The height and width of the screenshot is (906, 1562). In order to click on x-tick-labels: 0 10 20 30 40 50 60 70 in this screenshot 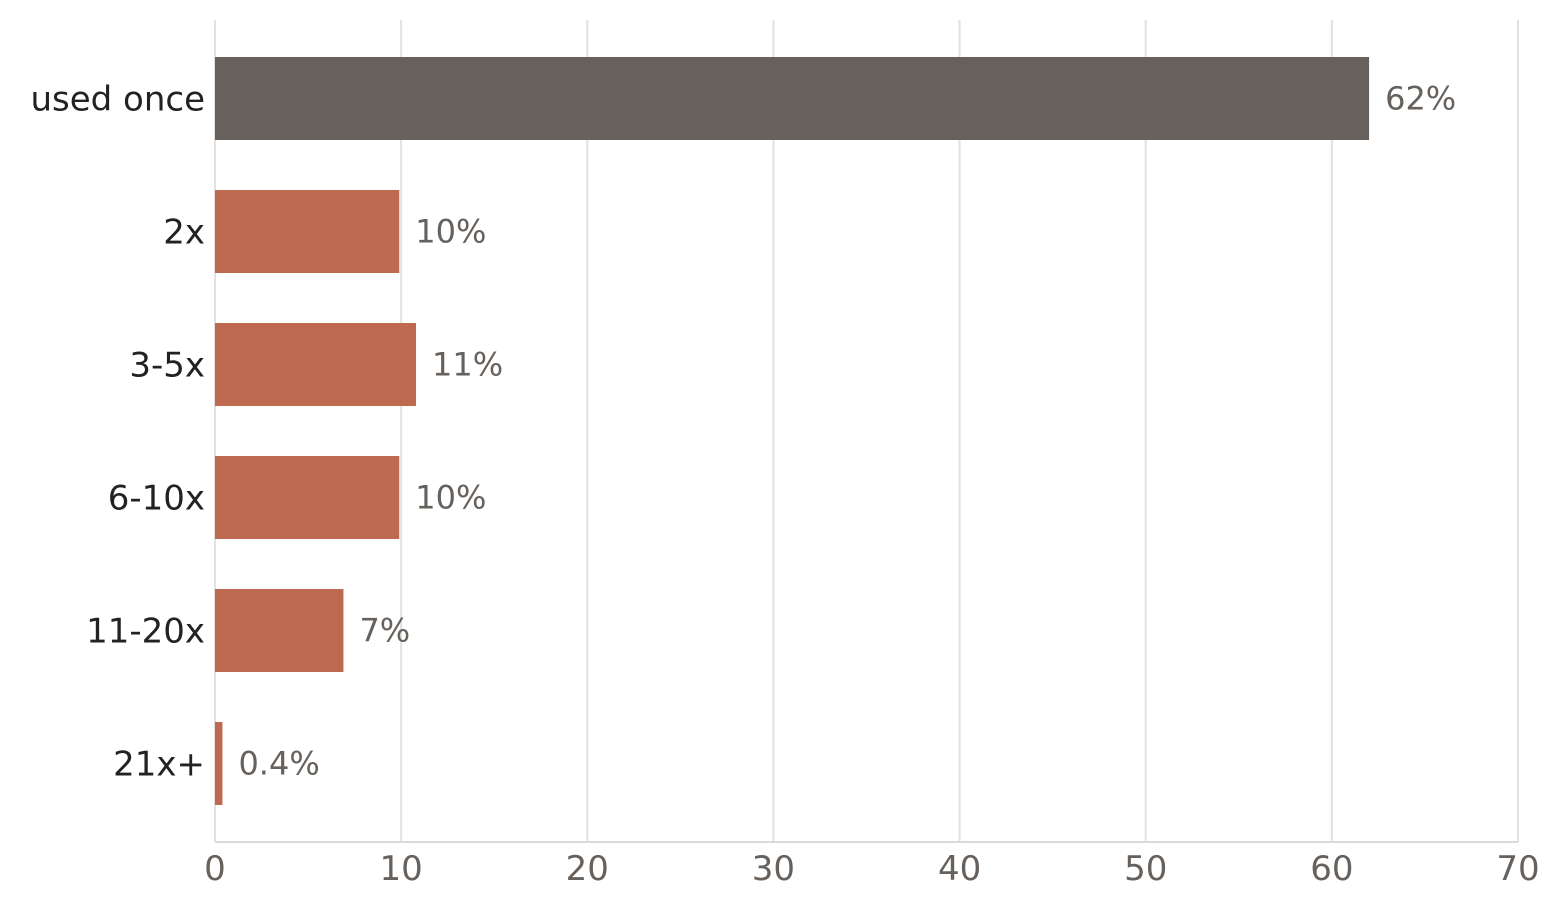, I will do `click(871, 869)`.